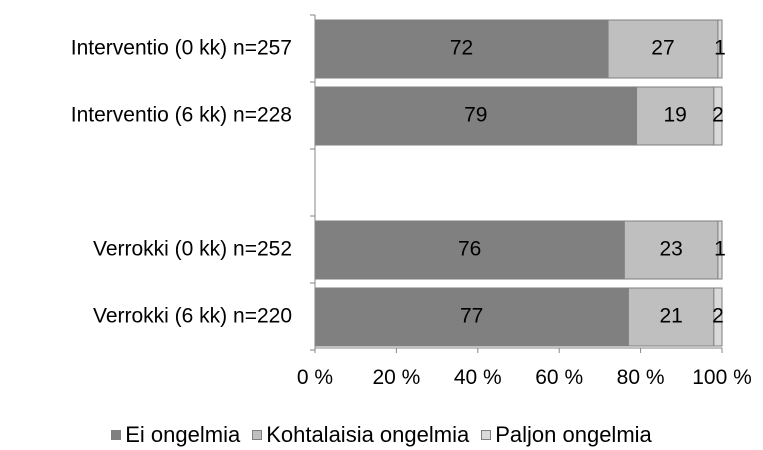  I want to click on data-label: 76, so click(469, 249).